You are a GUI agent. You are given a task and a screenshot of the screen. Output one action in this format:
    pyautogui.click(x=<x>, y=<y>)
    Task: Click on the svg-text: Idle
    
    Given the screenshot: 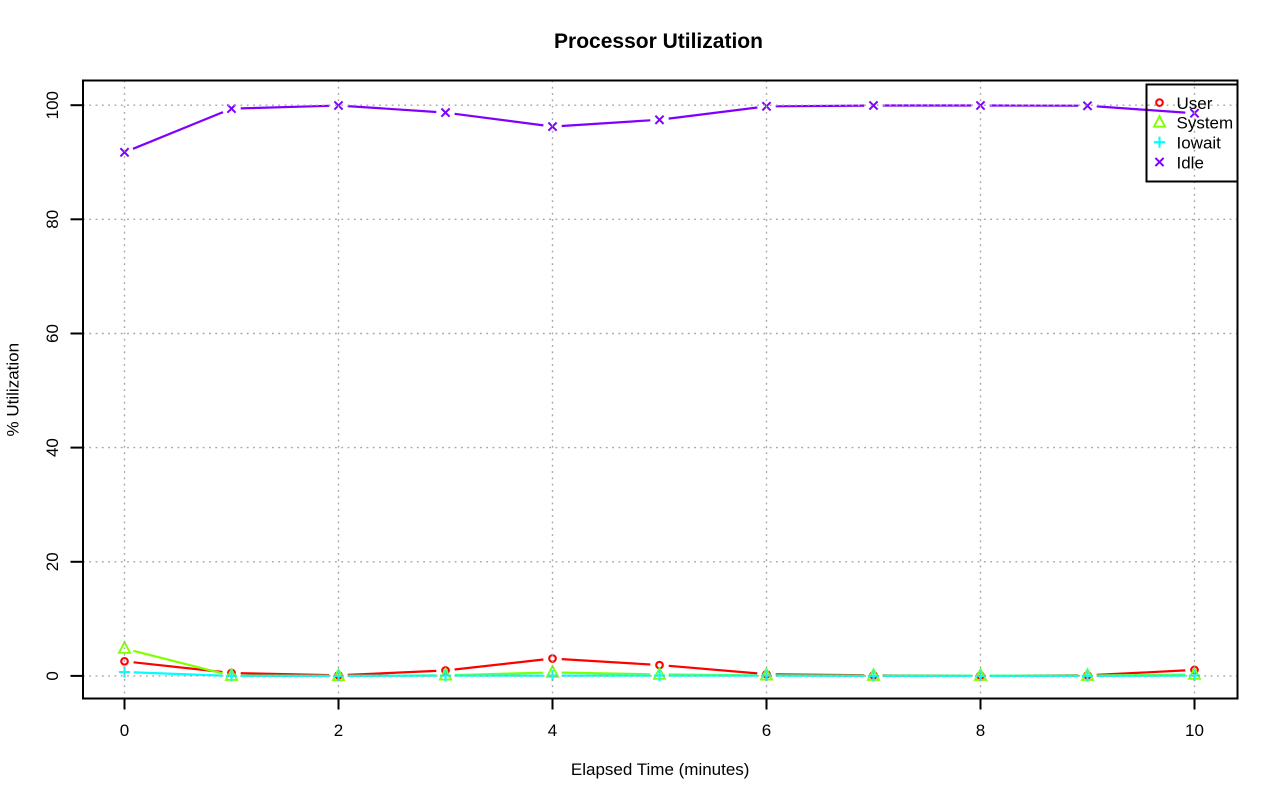 What is the action you would take?
    pyautogui.click(x=1190, y=162)
    